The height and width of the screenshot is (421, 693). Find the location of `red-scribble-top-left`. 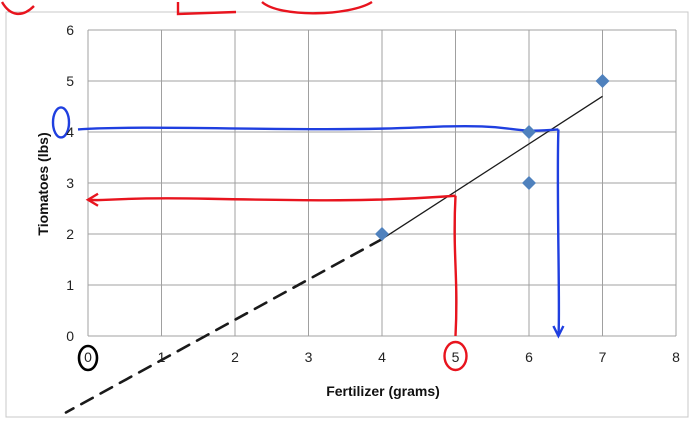

red-scribble-top-left is located at coordinates (17, 8).